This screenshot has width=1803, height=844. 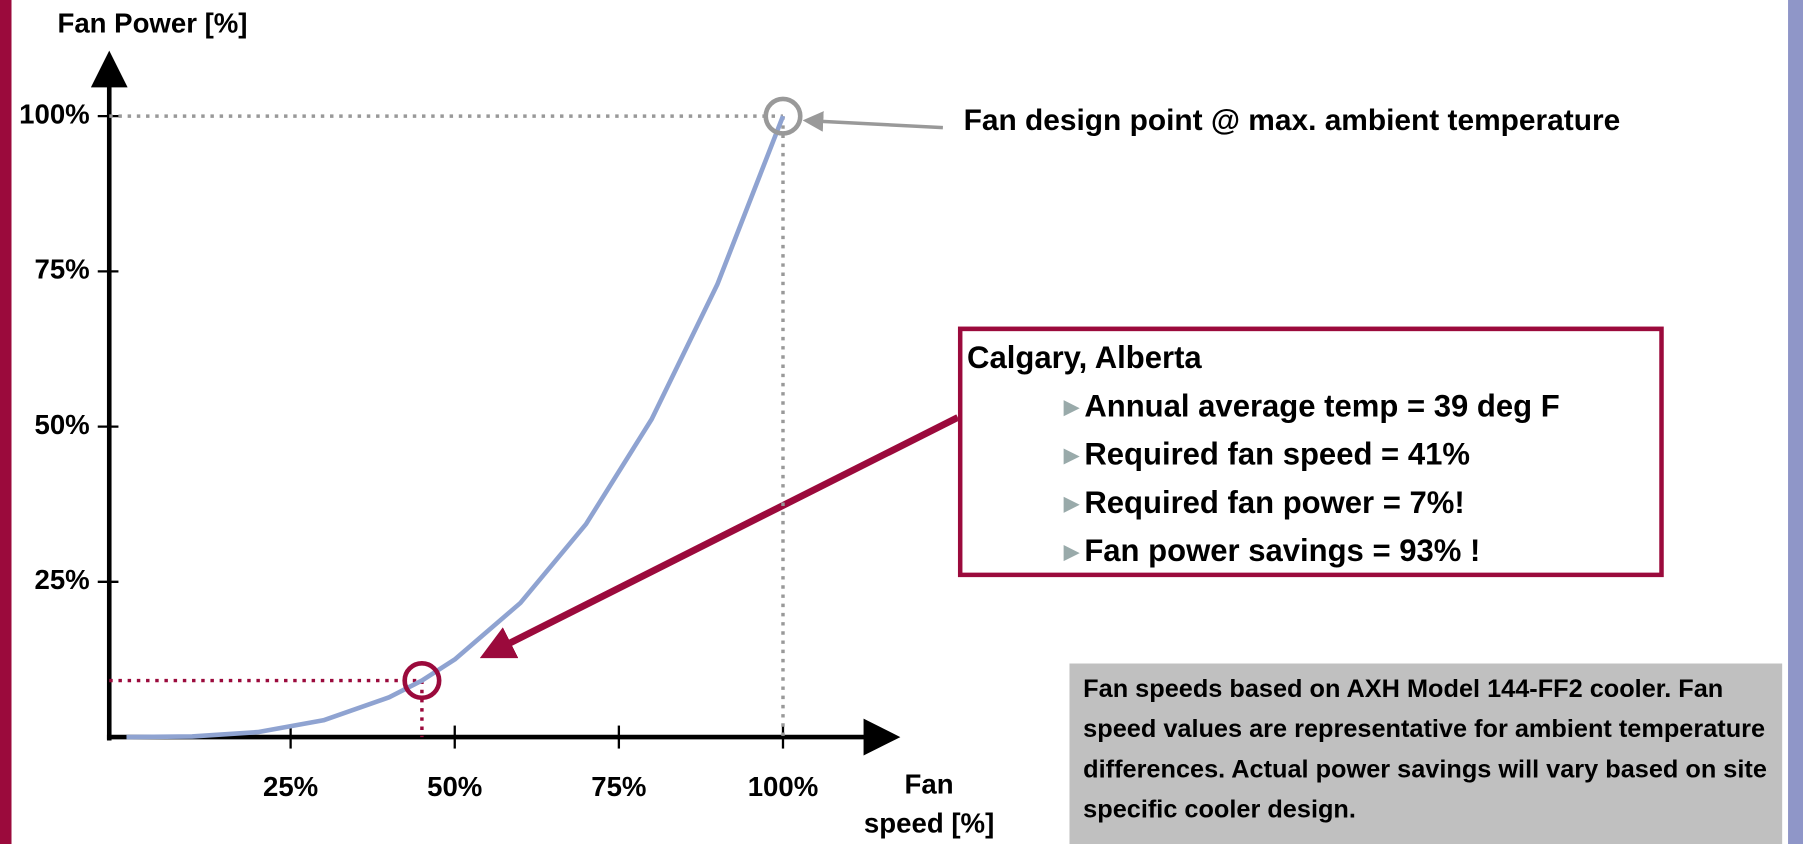 I want to click on x-axis-title: Fan speed [%], so click(x=929, y=804).